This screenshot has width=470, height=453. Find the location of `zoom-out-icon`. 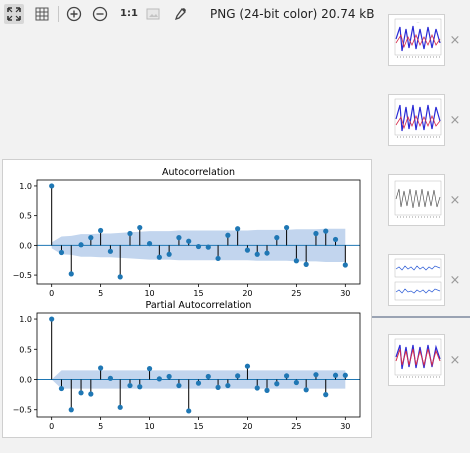

zoom-out-icon is located at coordinates (100, 14).